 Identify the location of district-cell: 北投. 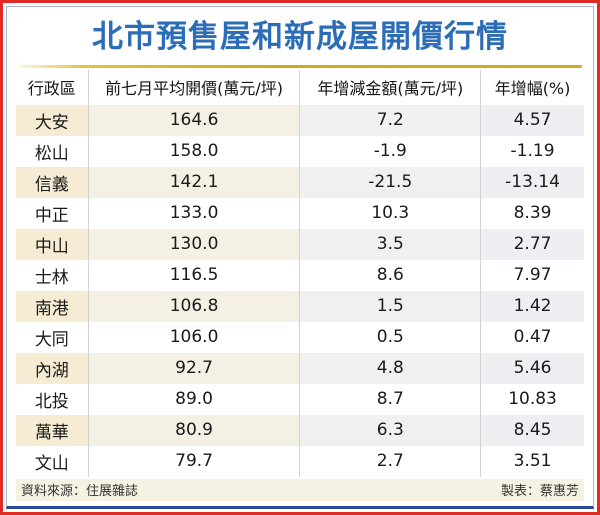
(51, 401).